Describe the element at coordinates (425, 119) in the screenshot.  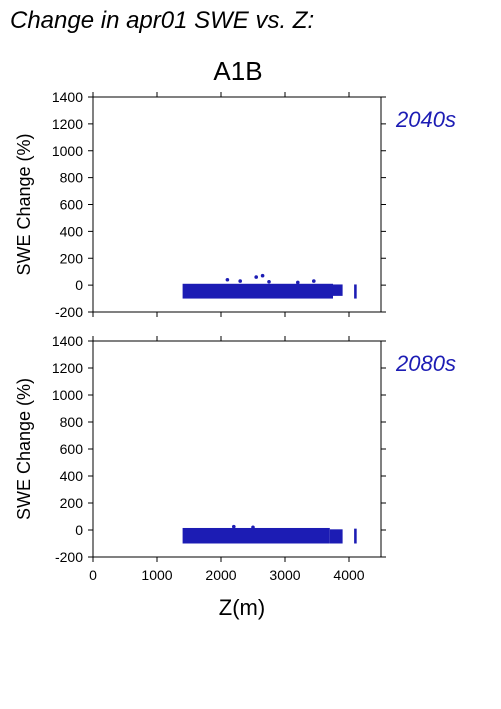
I see `period-label: 2040s` at that location.